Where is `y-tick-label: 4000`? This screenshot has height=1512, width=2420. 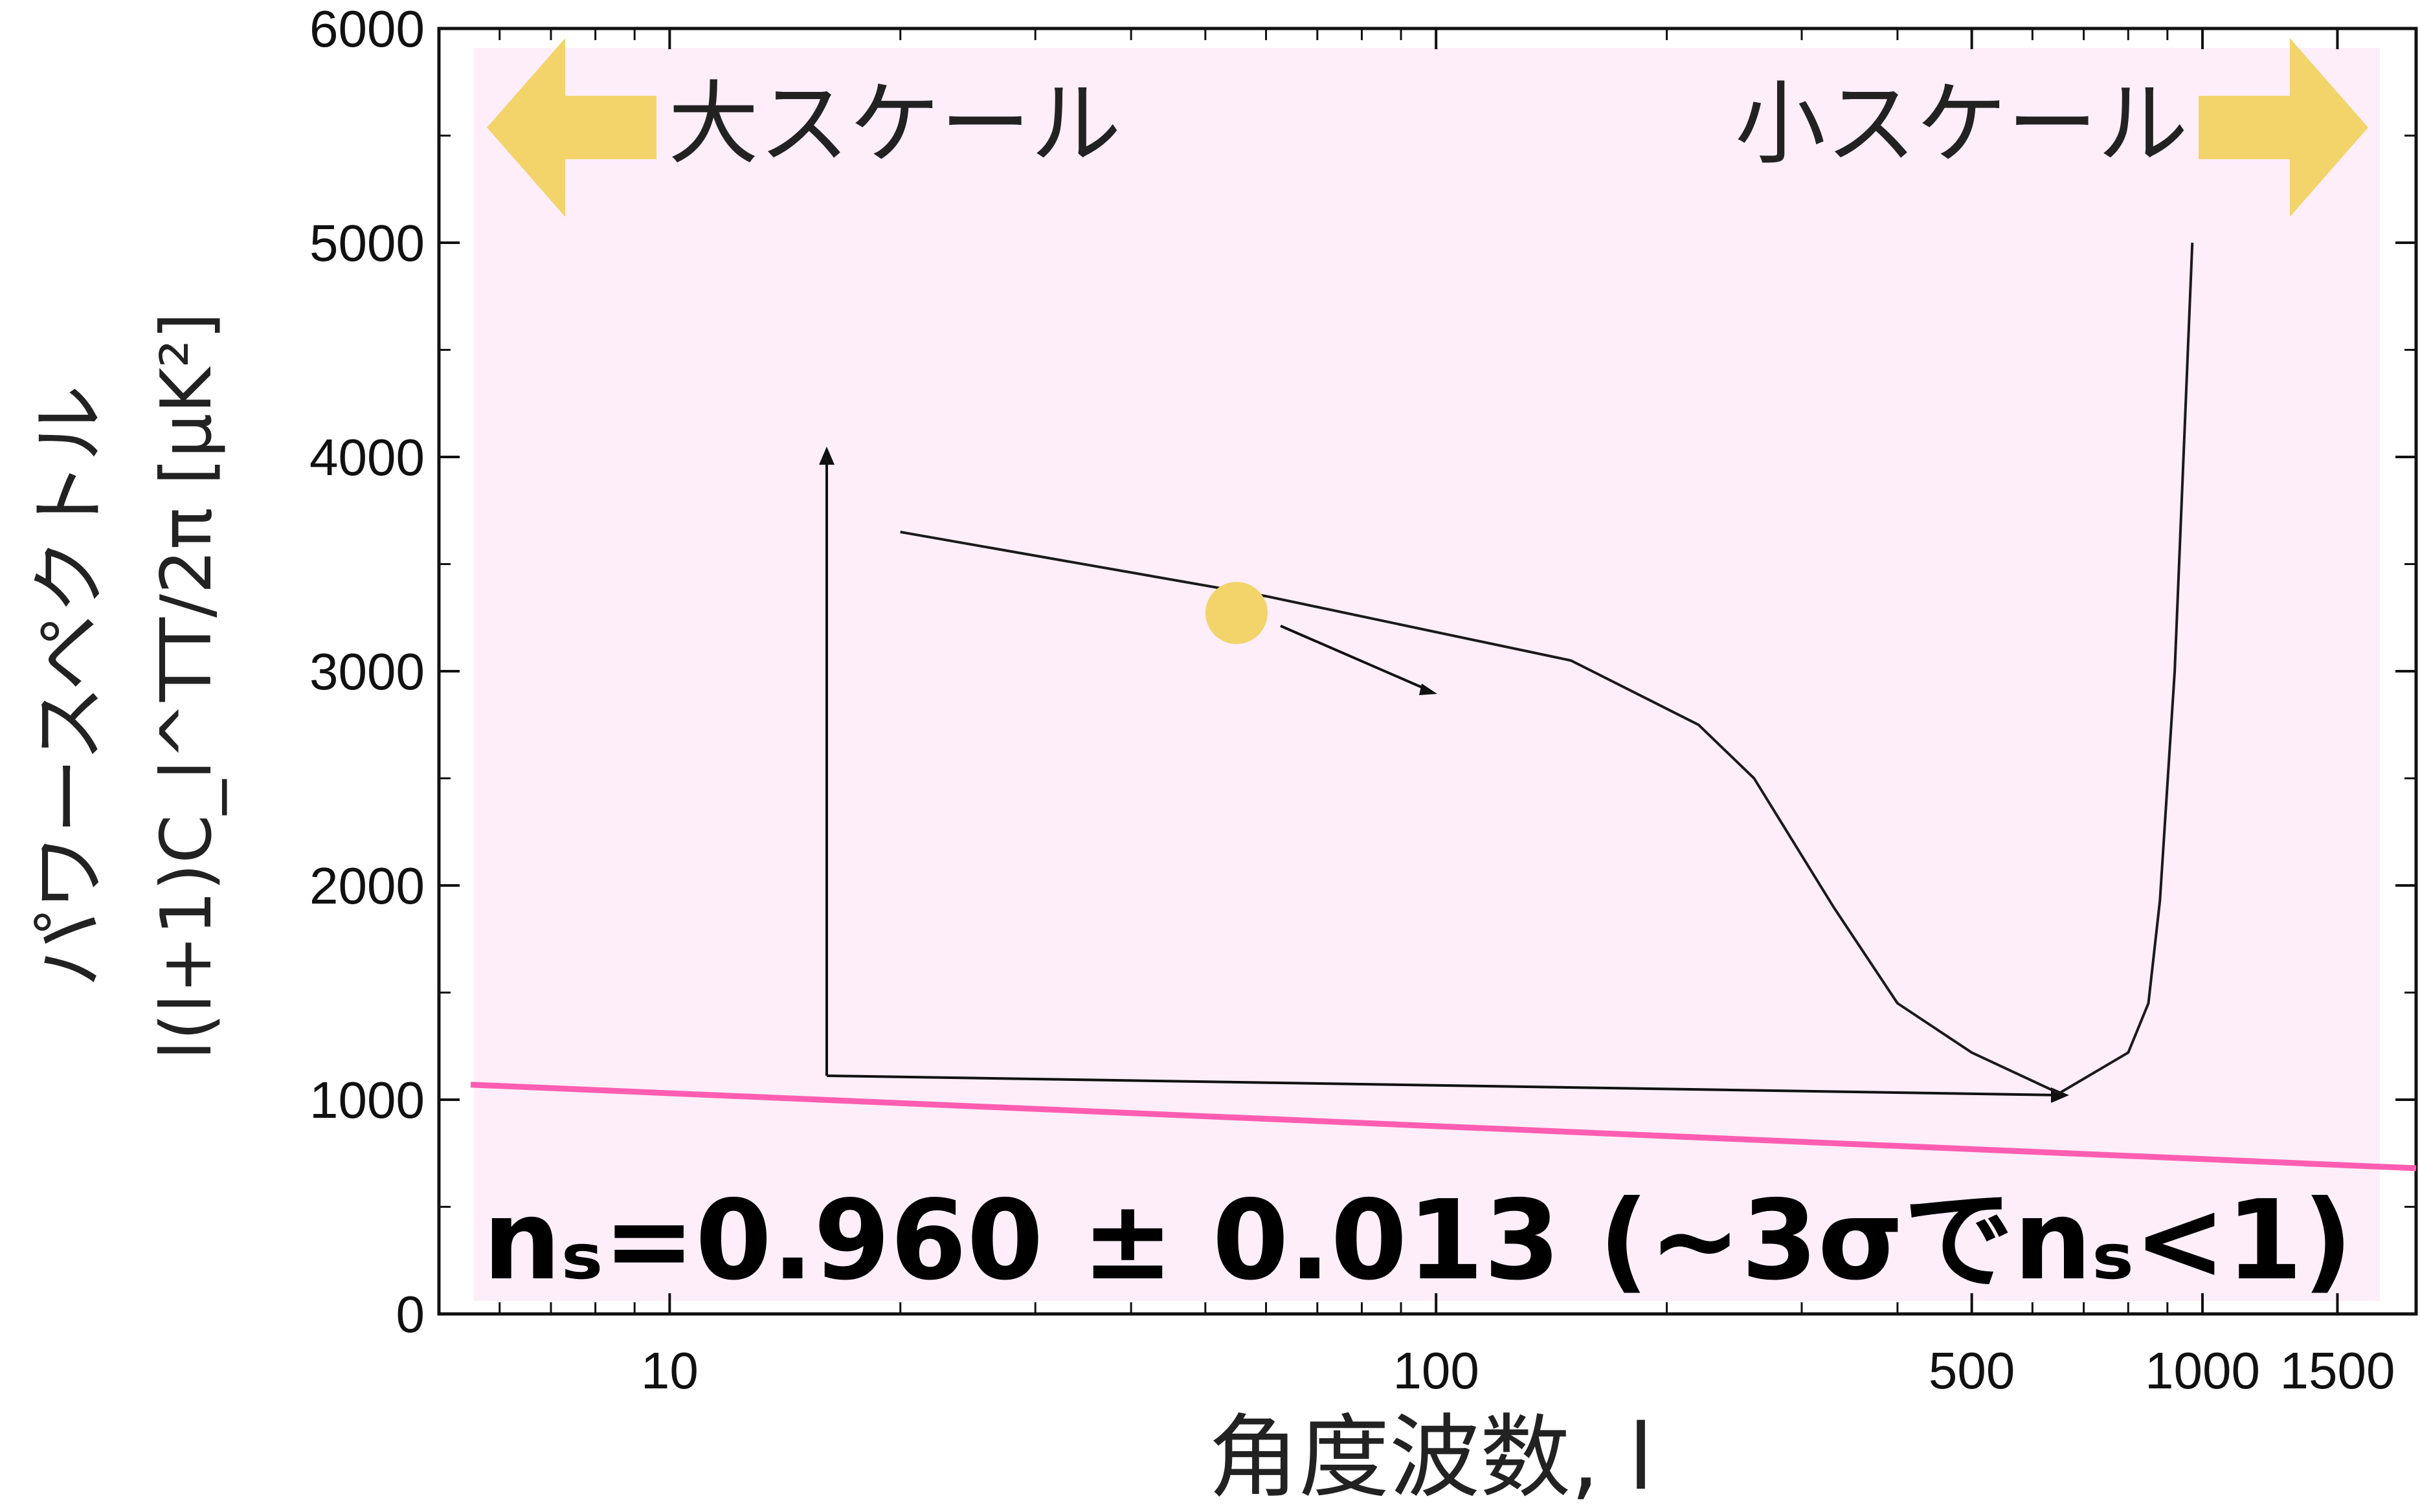 y-tick-label: 4000 is located at coordinates (367, 457).